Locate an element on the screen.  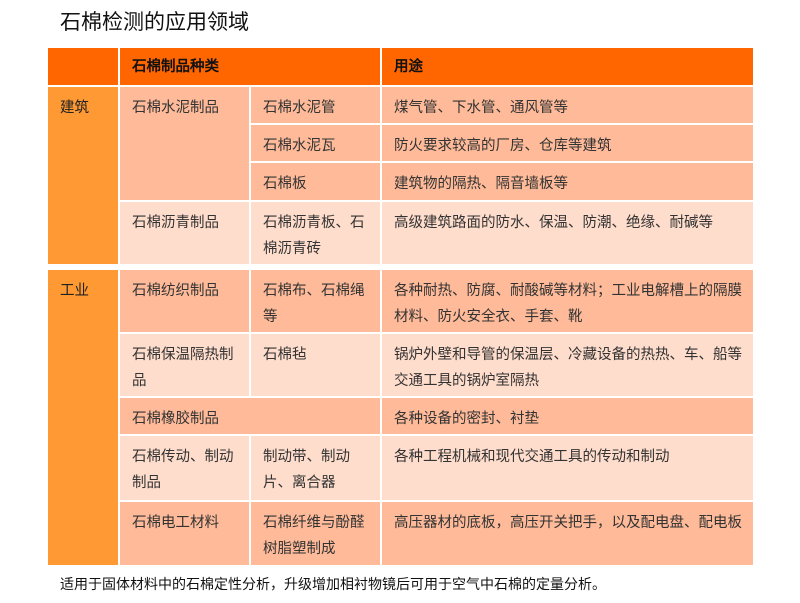
item-name: 石棉纤维与酚醛树脂塑制成 is located at coordinates (315, 533).